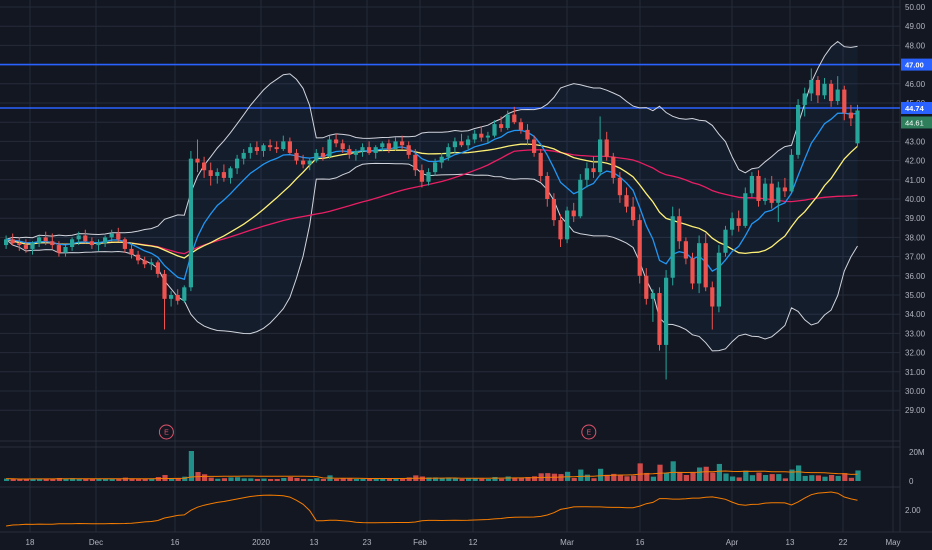 This screenshot has height=550, width=932. Describe the element at coordinates (915, 410) in the screenshot. I see `price-tick-label: 29.00` at that location.